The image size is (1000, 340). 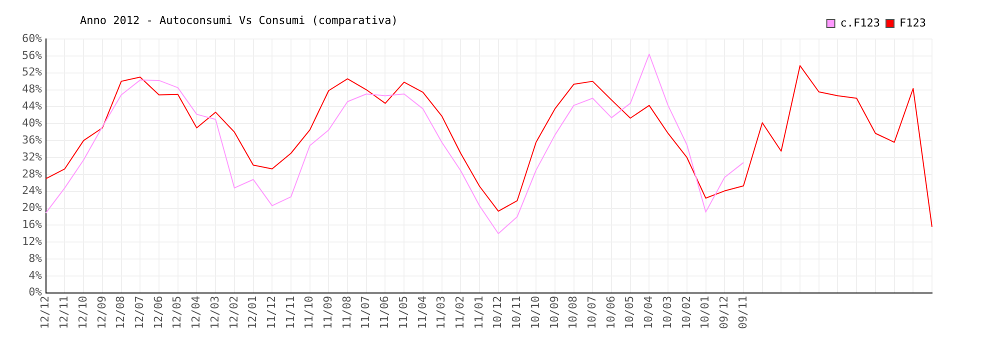 What do you see at coordinates (290, 313) in the screenshot?
I see `x-tick-label: 11/11` at bounding box center [290, 313].